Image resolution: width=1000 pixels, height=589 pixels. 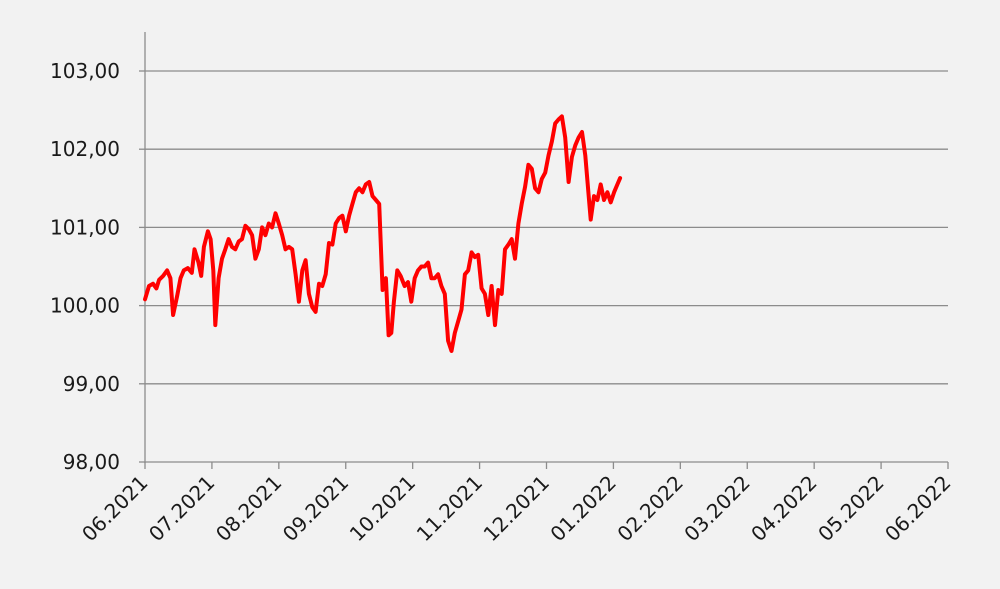 What do you see at coordinates (85, 149) in the screenshot?
I see `y-tick-label: 102,00` at bounding box center [85, 149].